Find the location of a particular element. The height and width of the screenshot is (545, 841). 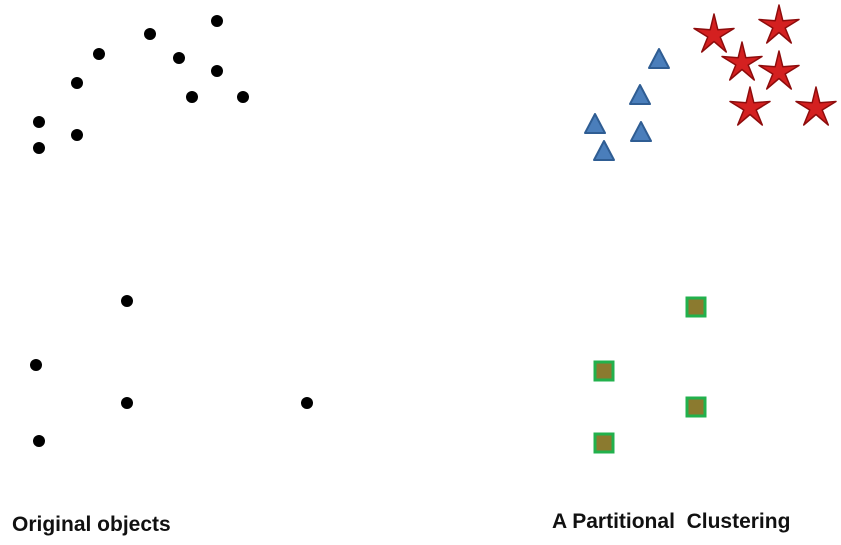

original-objects-caption: Original objects is located at coordinates (91, 524).